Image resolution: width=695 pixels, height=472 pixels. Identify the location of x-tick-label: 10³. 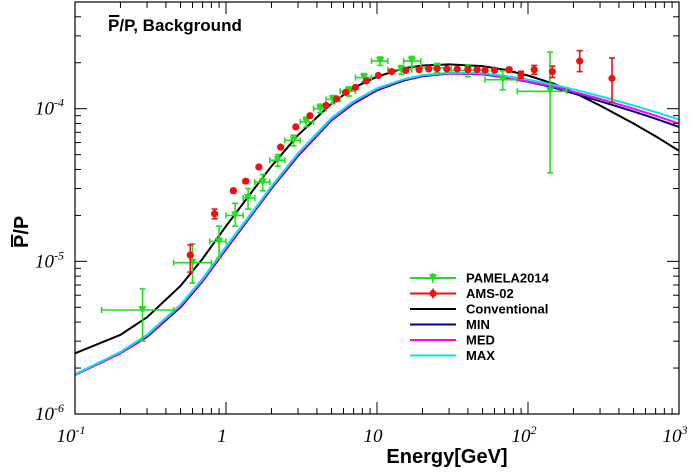
(675, 435).